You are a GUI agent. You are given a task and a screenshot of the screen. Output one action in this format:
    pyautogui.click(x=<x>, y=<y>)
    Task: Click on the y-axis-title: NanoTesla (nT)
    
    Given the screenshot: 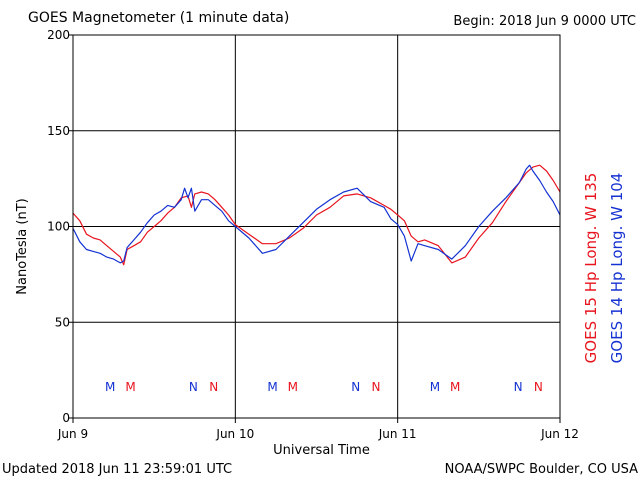 What is the action you would take?
    pyautogui.click(x=22, y=246)
    